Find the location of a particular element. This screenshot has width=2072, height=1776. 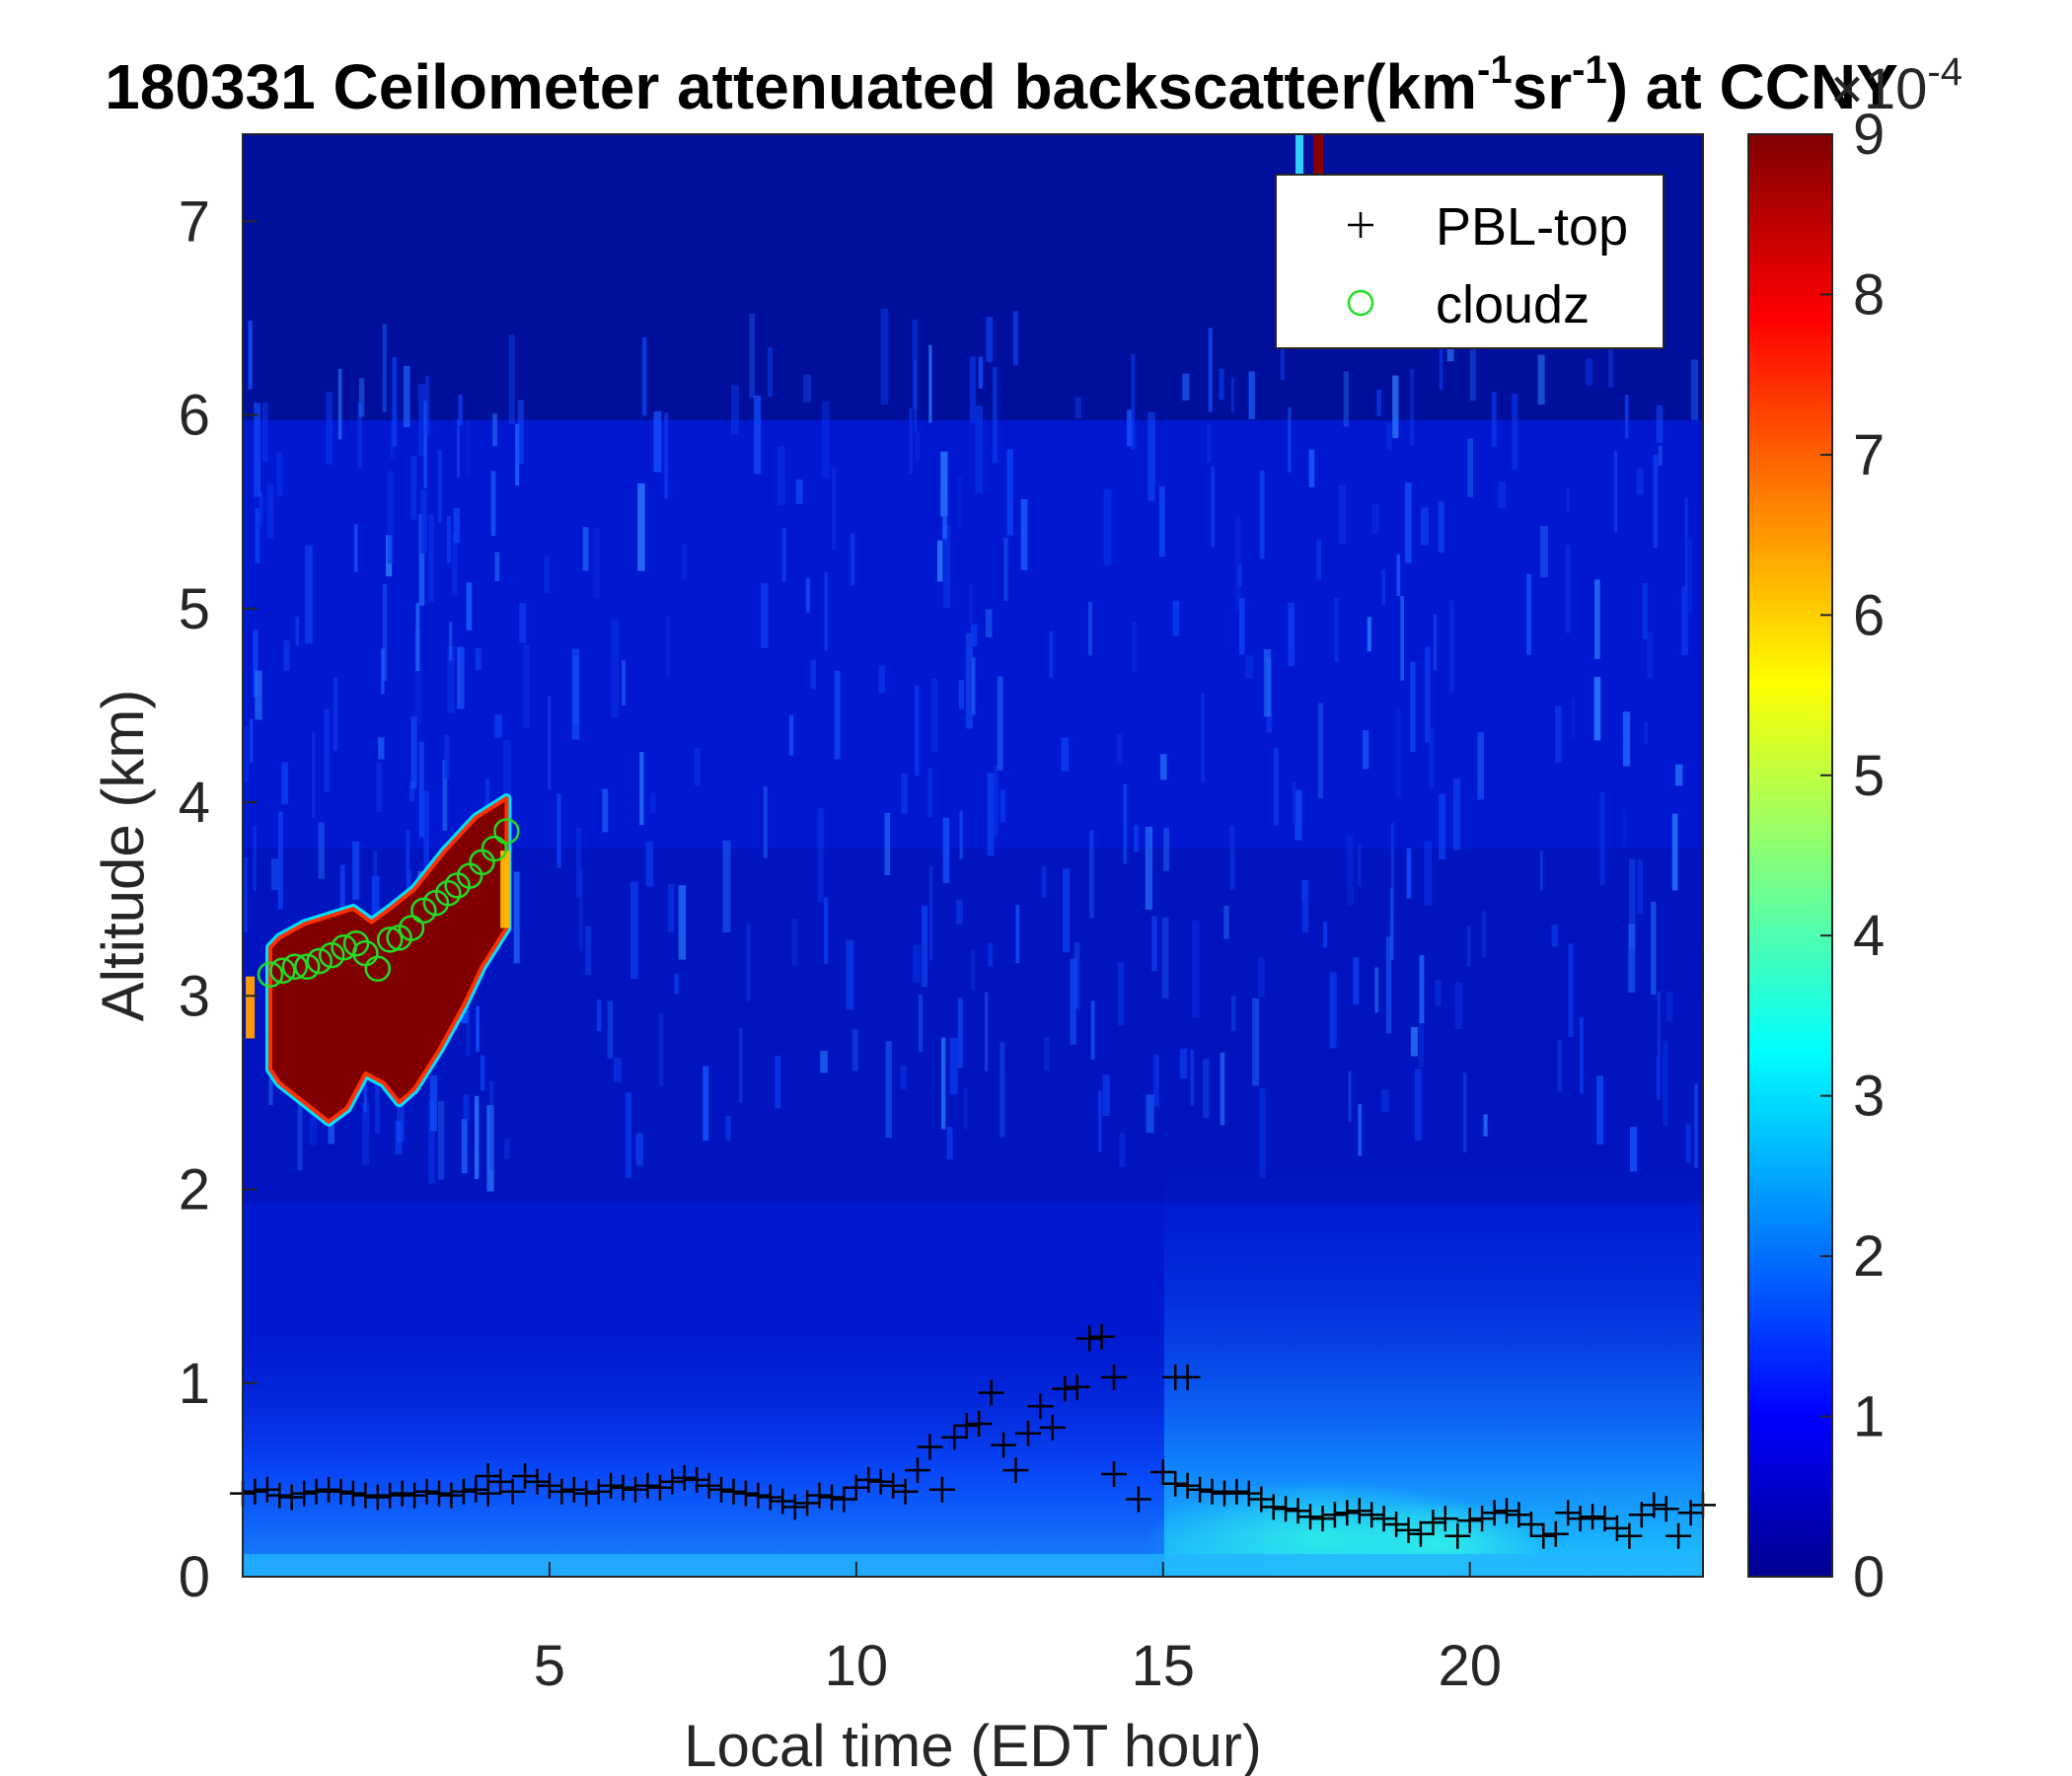

y-tick-label: 7 is located at coordinates (194, 222).